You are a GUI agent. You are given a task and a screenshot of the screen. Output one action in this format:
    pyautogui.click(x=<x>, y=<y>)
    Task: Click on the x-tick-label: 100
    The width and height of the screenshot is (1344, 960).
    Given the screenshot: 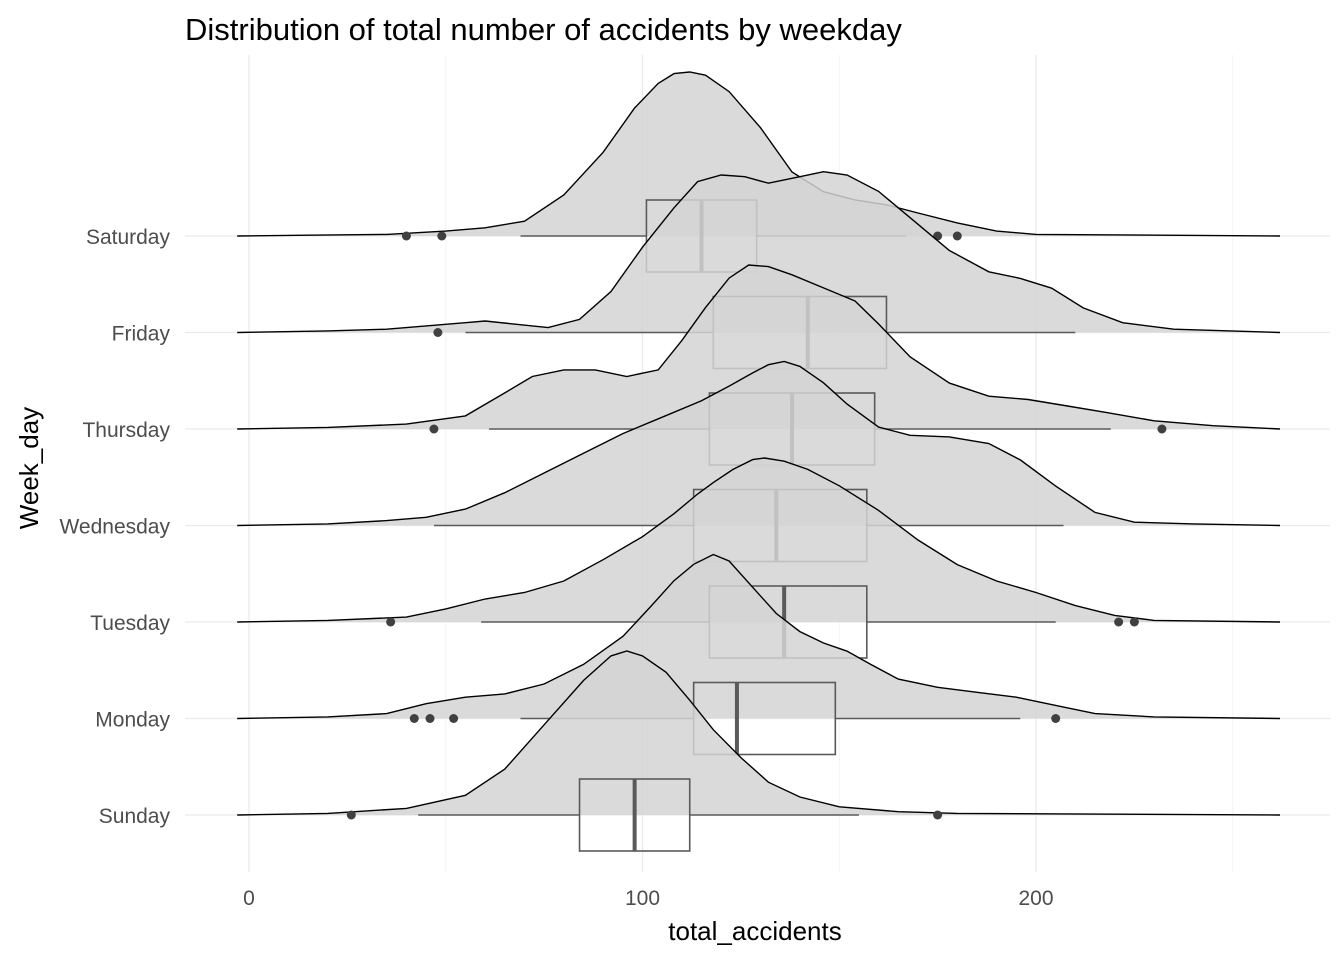 What is the action you would take?
    pyautogui.click(x=642, y=898)
    